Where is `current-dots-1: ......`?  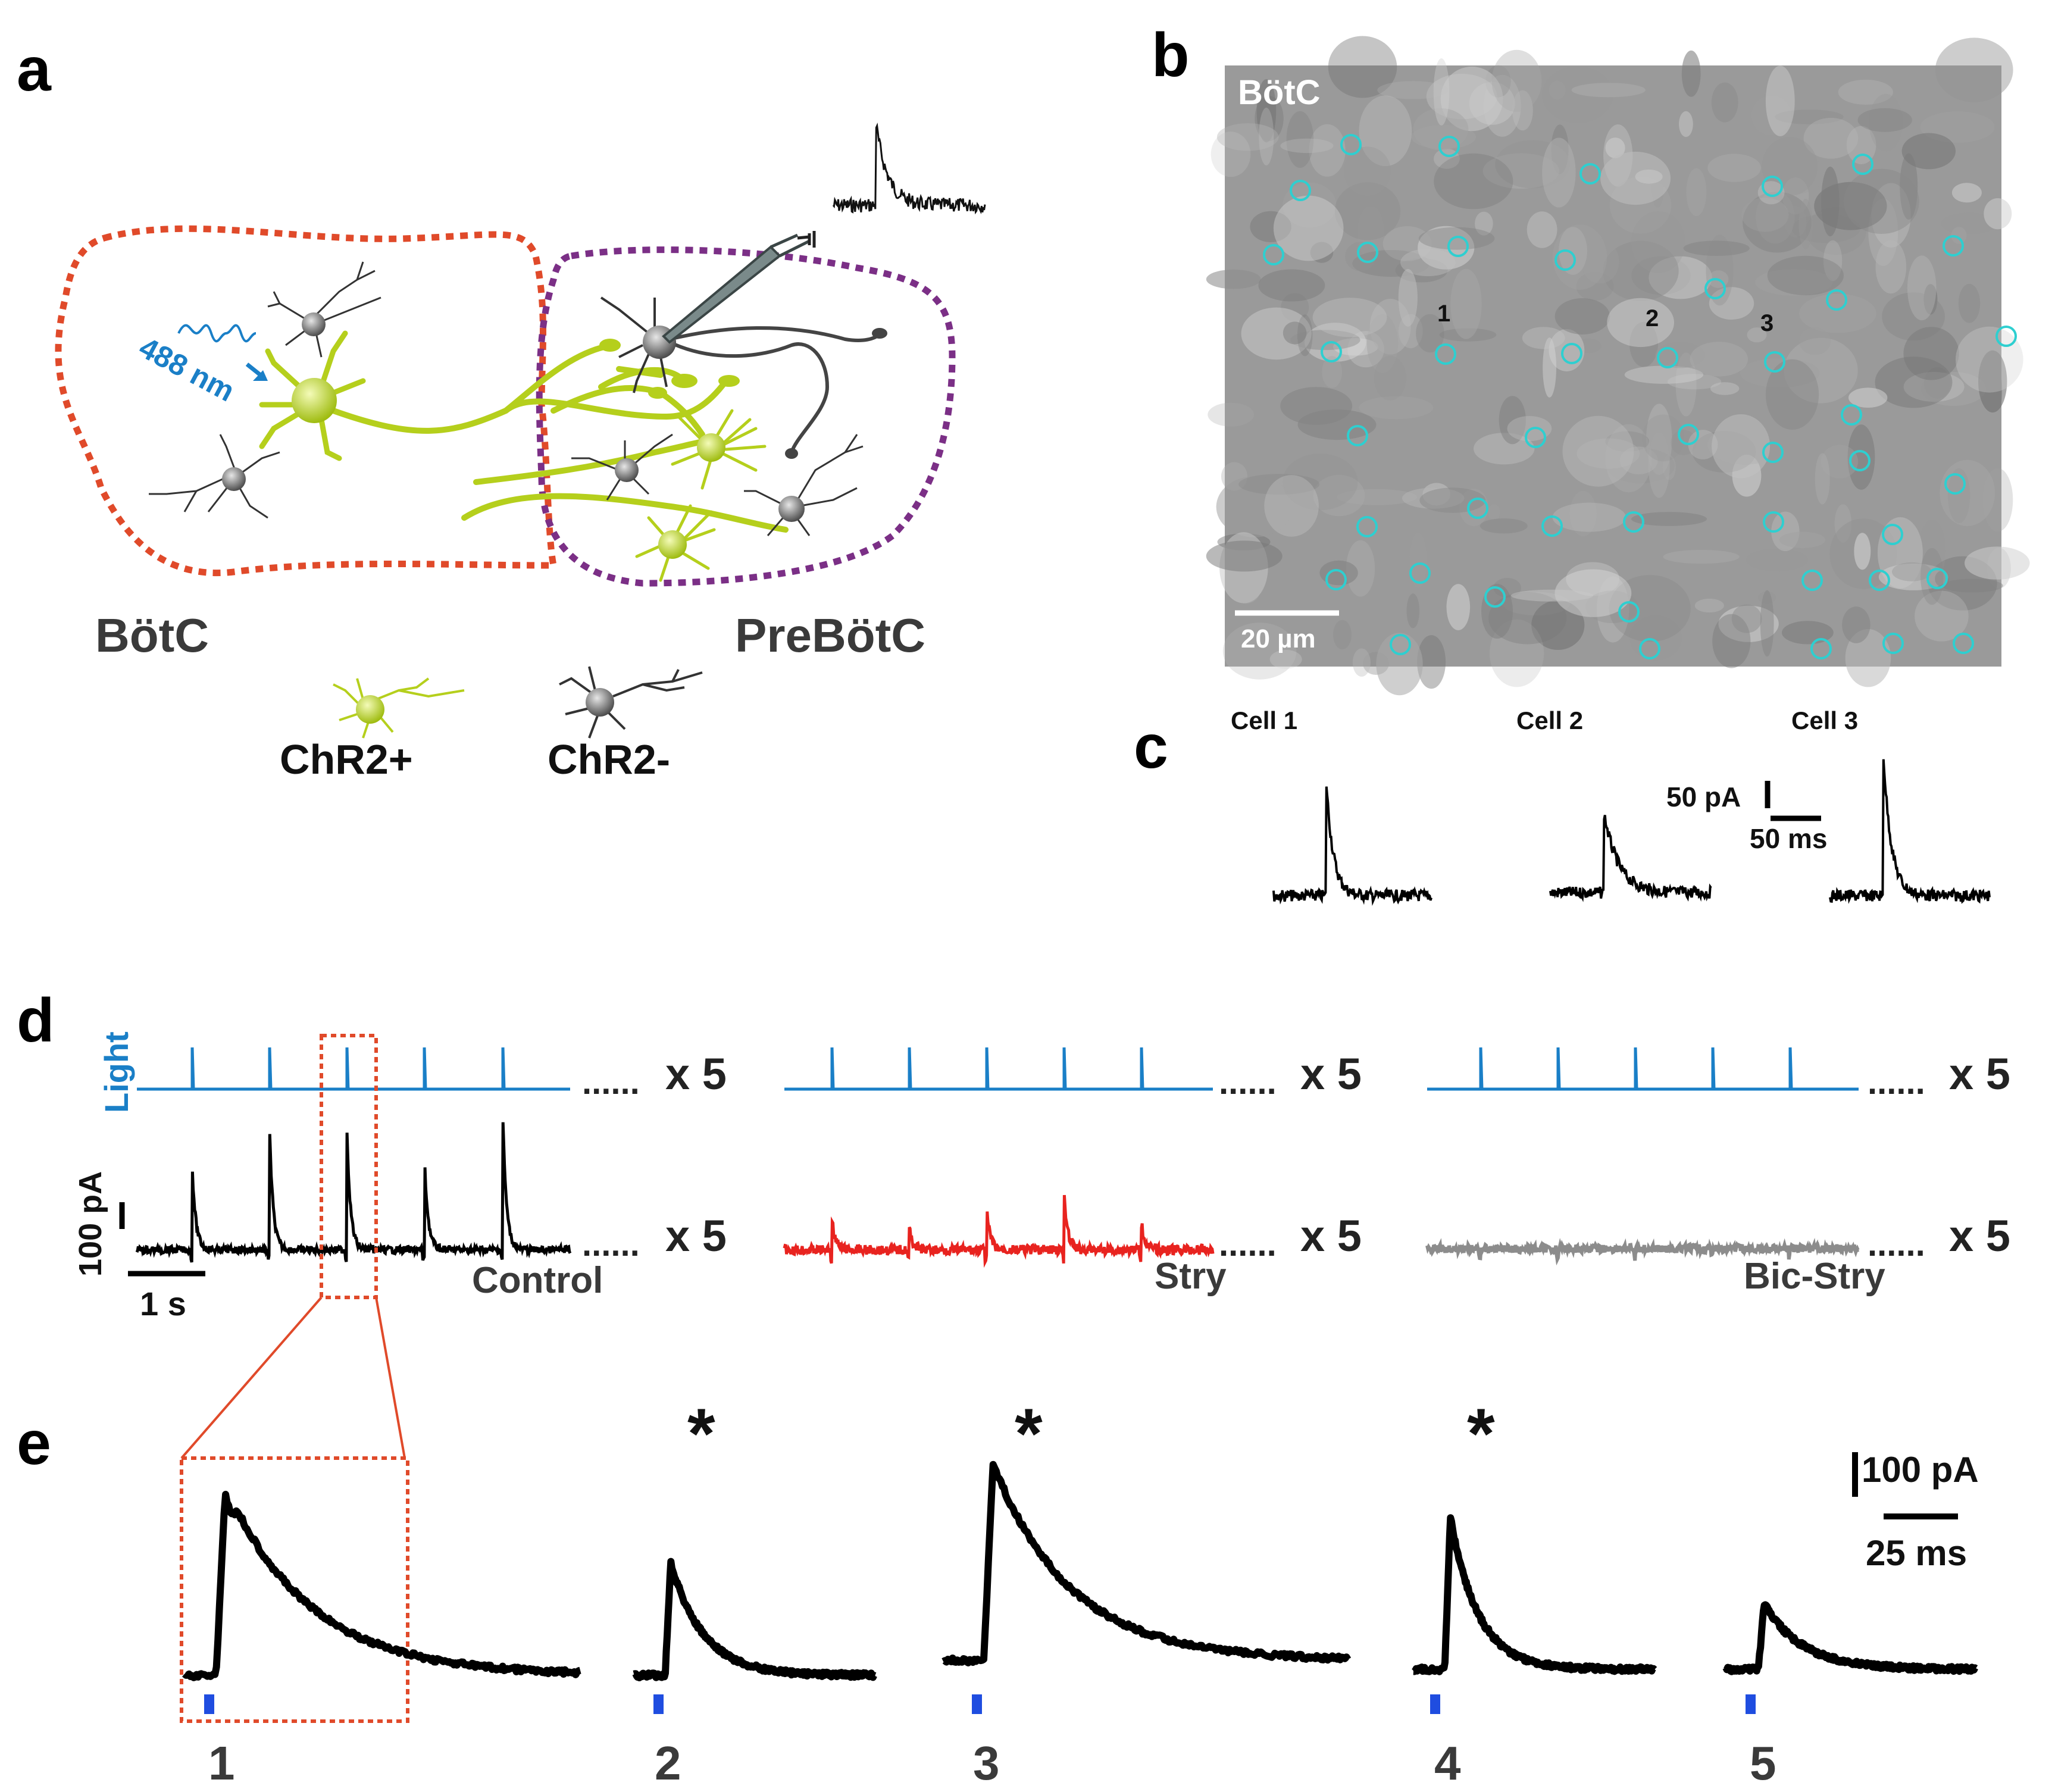 current-dots-1: ...... is located at coordinates (611, 1245).